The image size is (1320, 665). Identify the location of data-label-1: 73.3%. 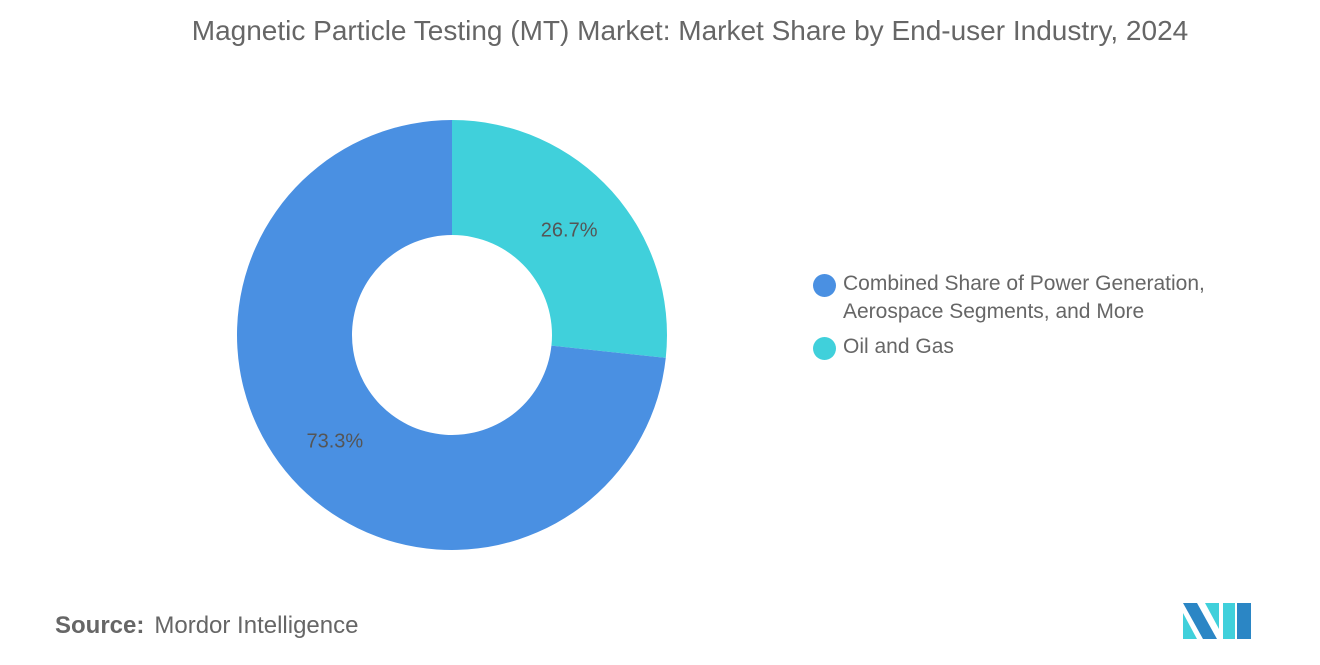
(334, 441).